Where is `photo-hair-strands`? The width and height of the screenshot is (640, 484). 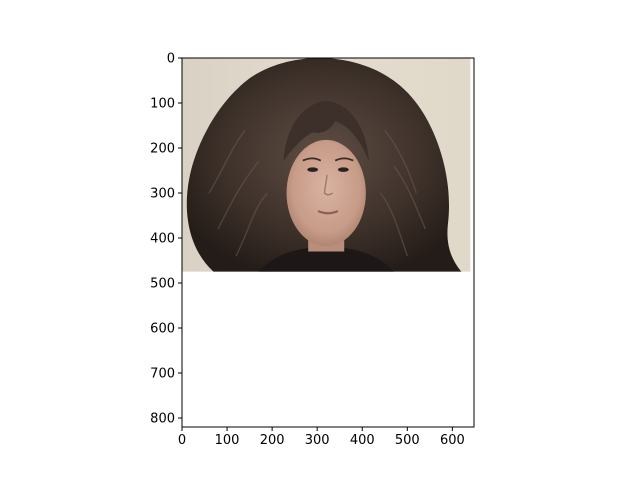
photo-hair-strands is located at coordinates (317, 193).